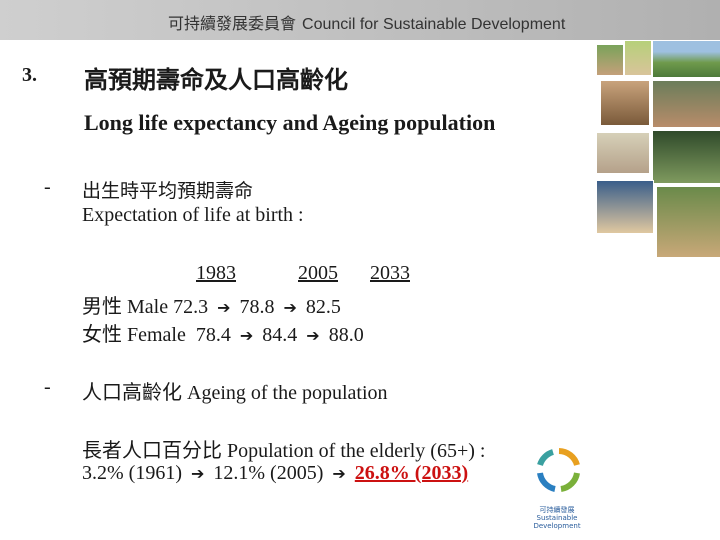 The width and height of the screenshot is (720, 540). Describe the element at coordinates (411, 473) in the screenshot. I see `elderly-2033-highlight: 26.8% (2033)` at that location.